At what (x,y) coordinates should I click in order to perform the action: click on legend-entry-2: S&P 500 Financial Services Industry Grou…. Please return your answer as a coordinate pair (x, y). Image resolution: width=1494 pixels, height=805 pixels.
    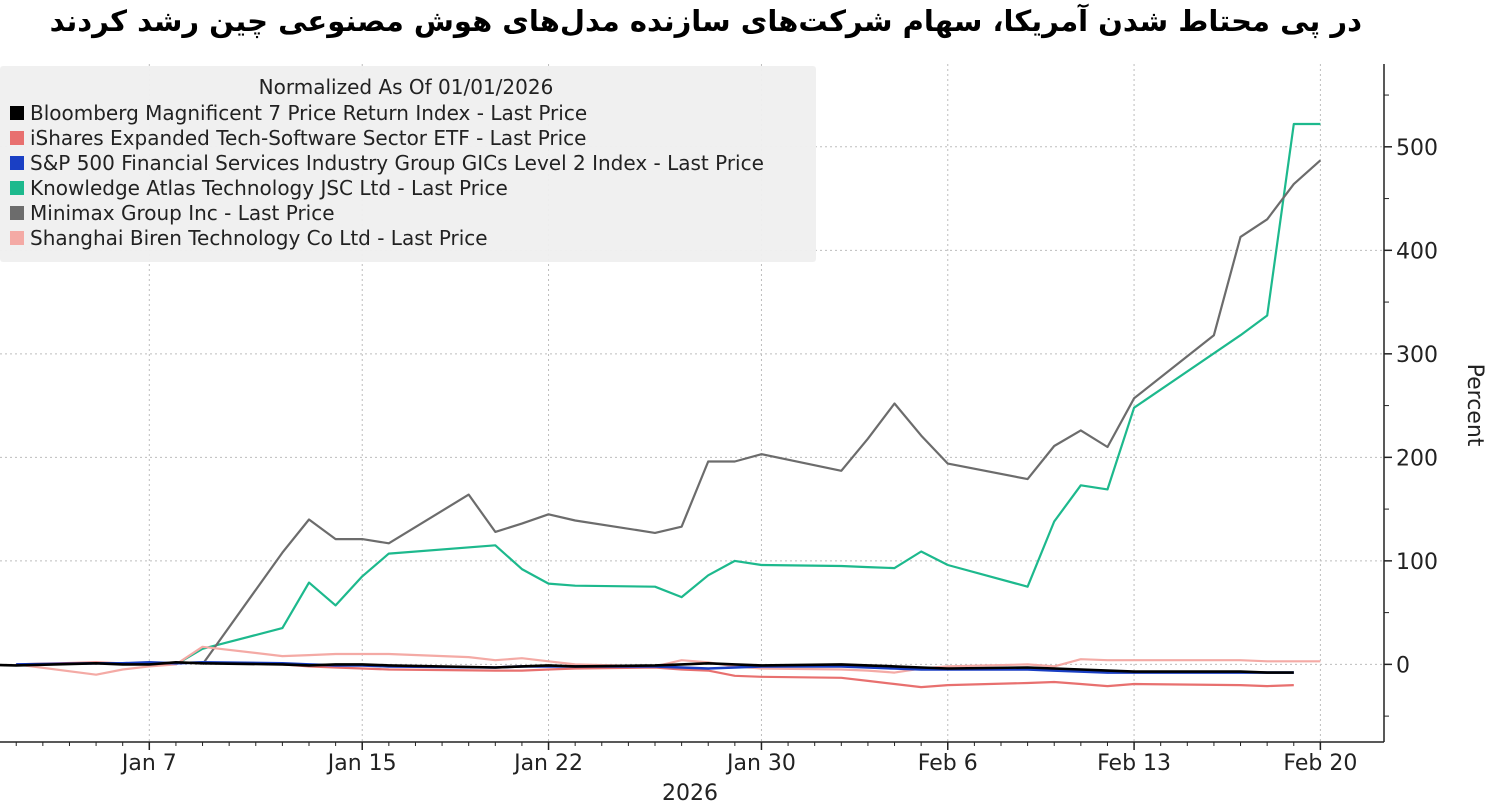
    Looking at the image, I should click on (397, 163).